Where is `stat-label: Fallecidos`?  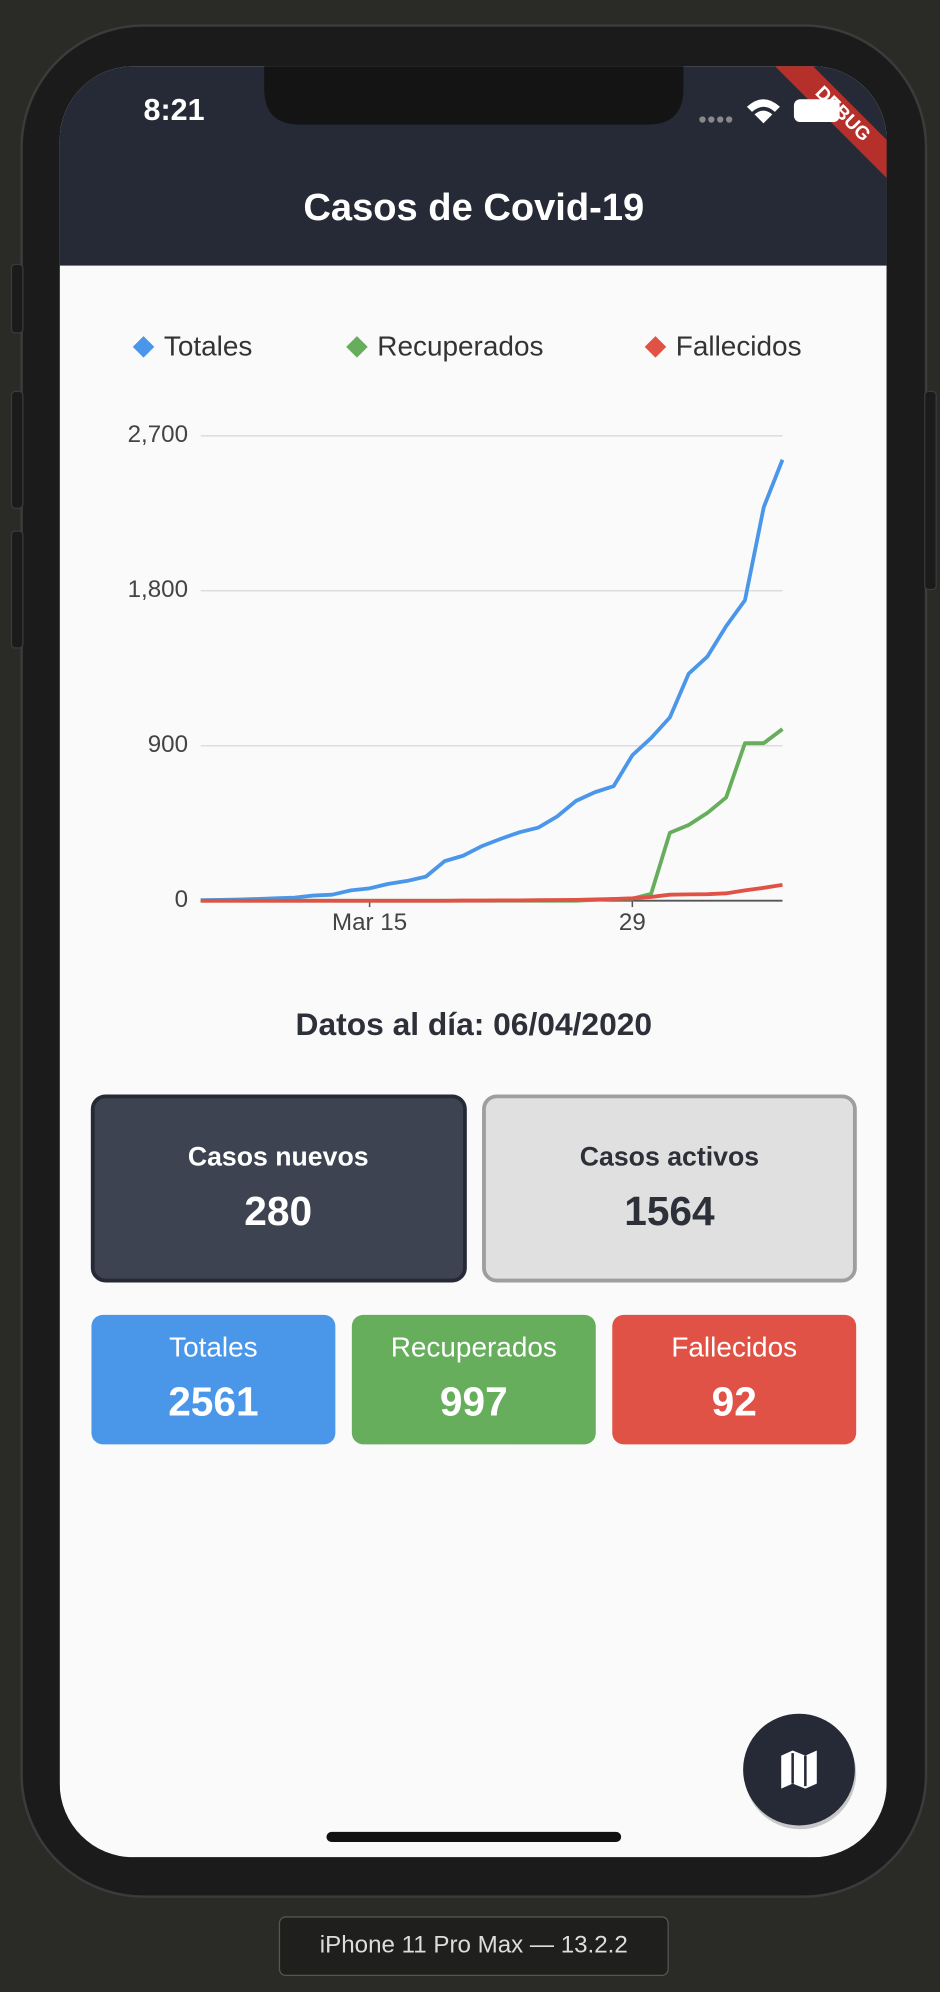 stat-label: Fallecidos is located at coordinates (734, 1347).